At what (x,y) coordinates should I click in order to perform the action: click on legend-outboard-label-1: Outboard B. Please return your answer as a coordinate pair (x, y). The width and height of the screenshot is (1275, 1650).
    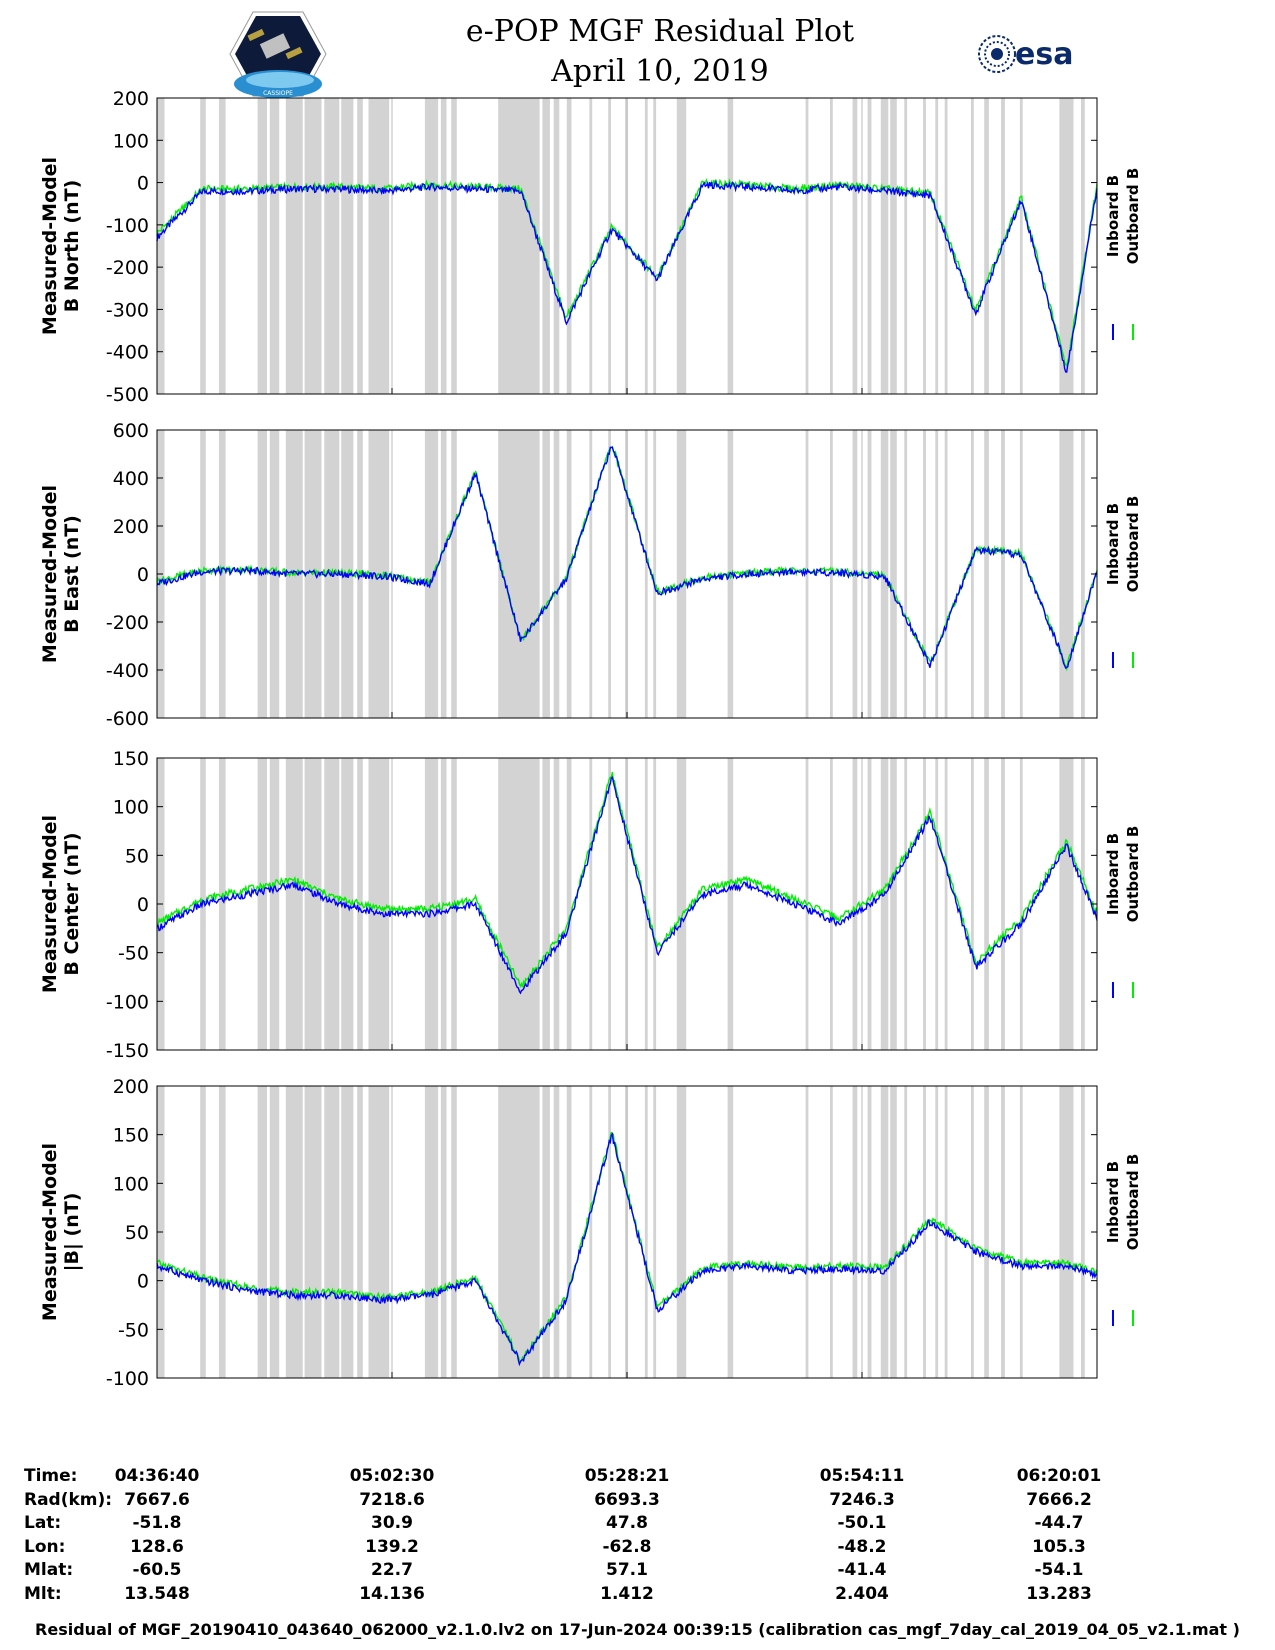
    Looking at the image, I should click on (1133, 544).